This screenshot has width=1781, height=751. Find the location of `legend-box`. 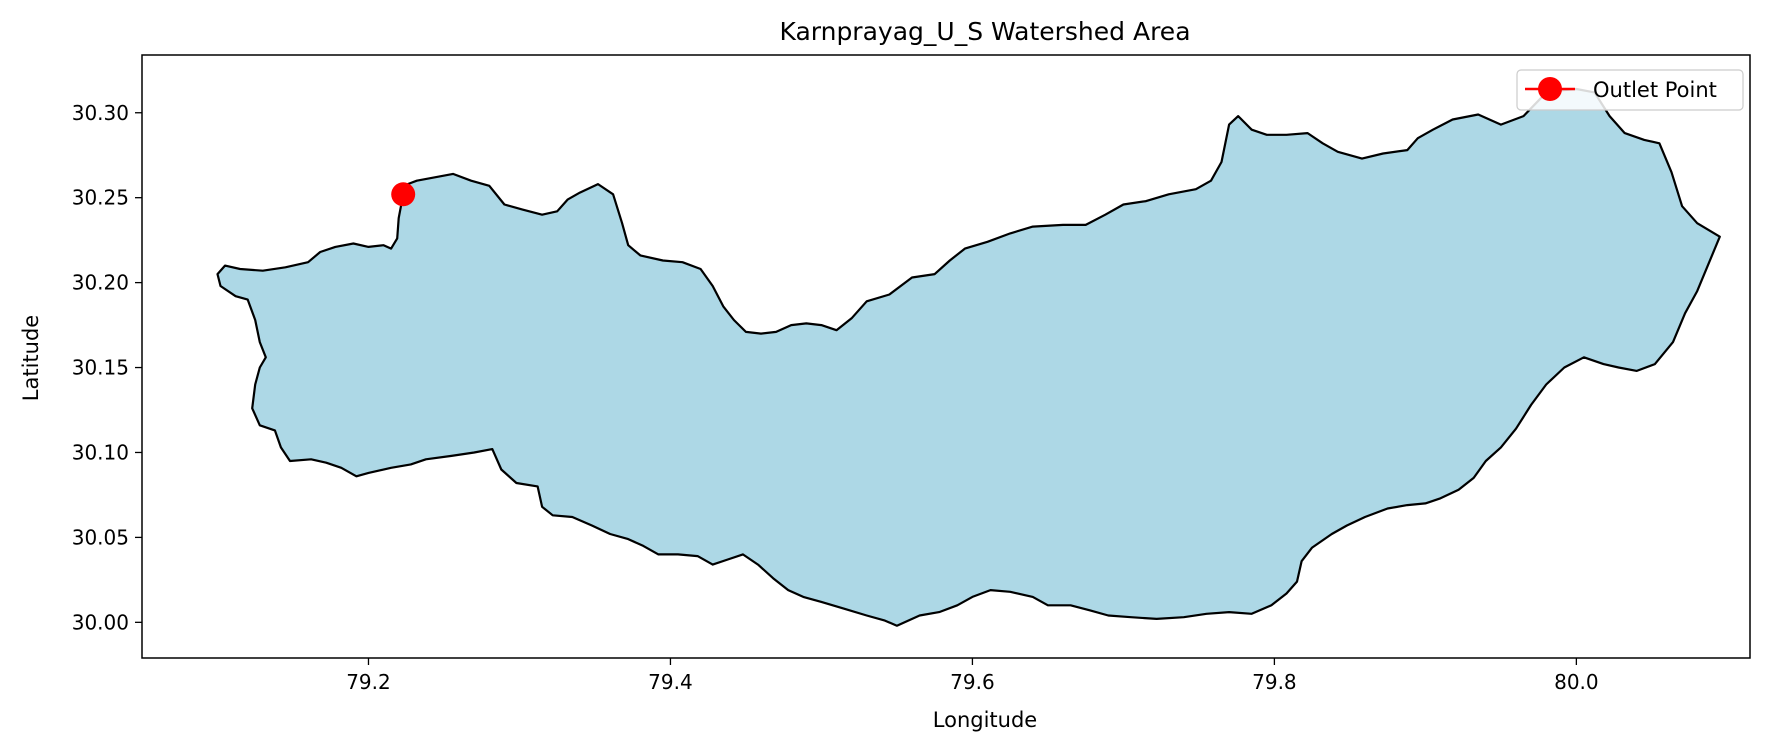

legend-box is located at coordinates (1630, 90).